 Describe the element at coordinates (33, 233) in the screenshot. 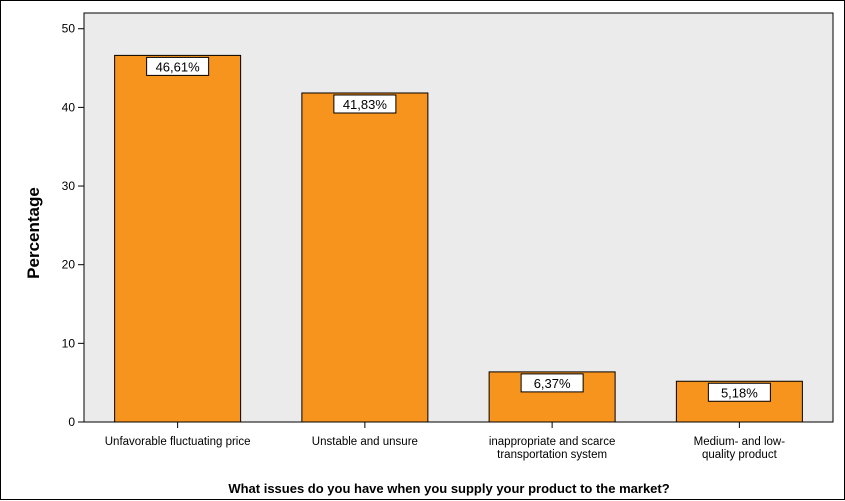

I see `y-axis-title: Percentage` at that location.